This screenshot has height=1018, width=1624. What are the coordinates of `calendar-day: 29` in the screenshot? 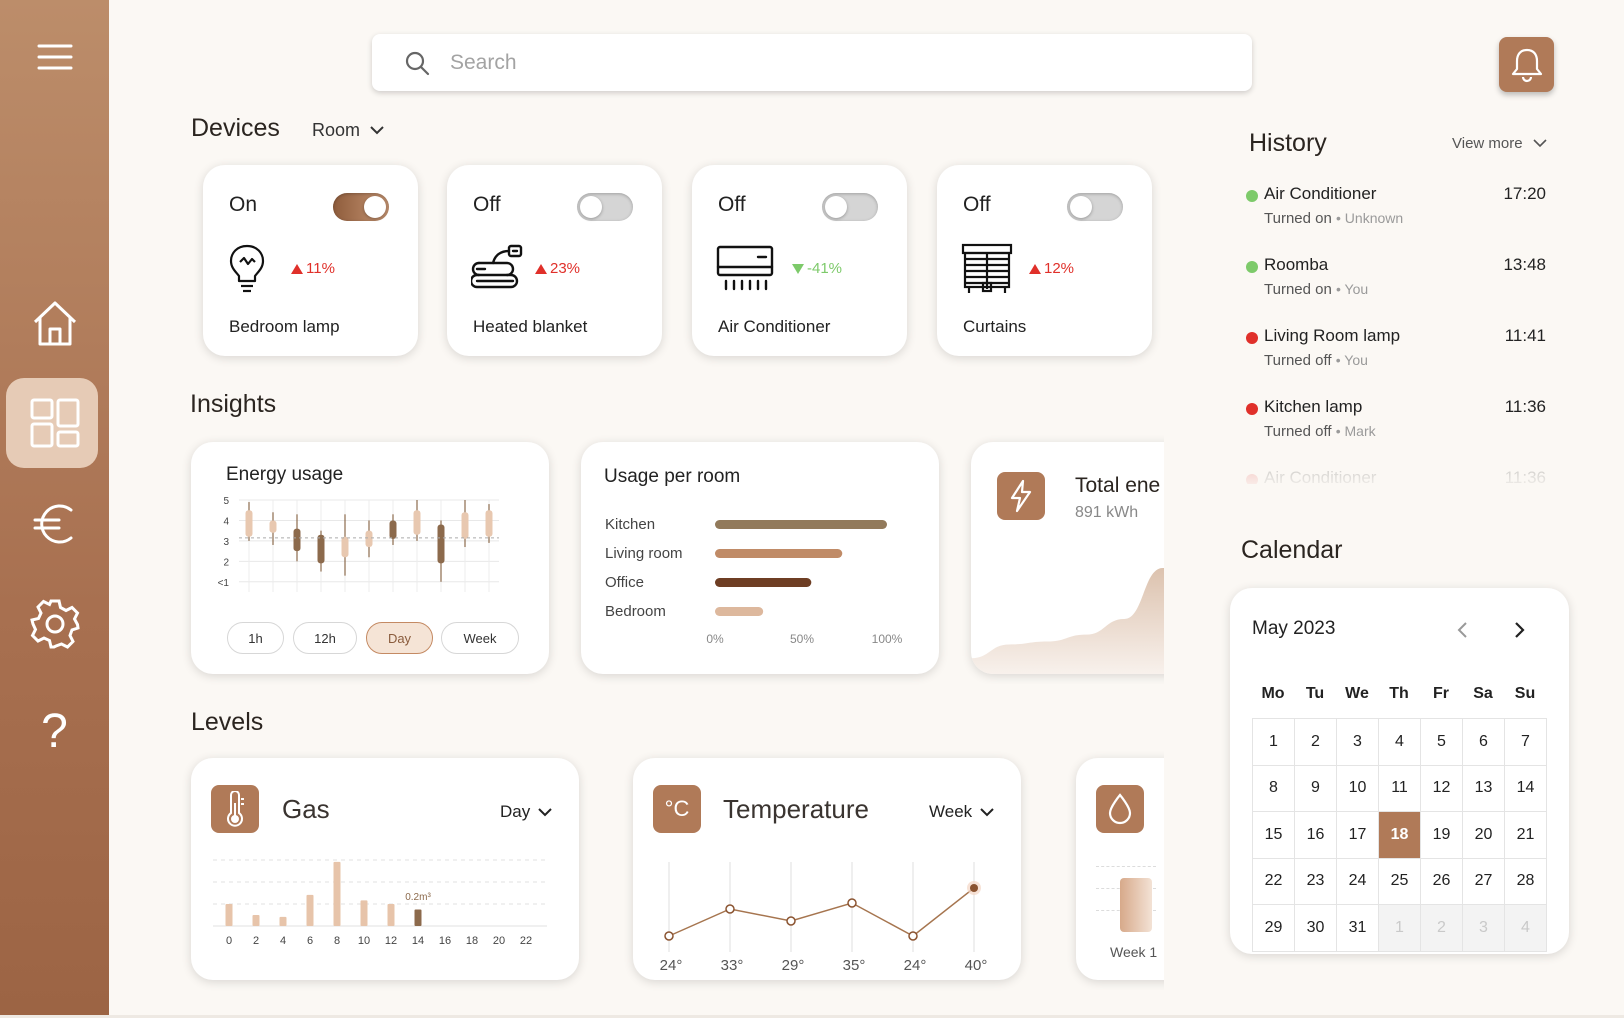 It's located at (1274, 928).